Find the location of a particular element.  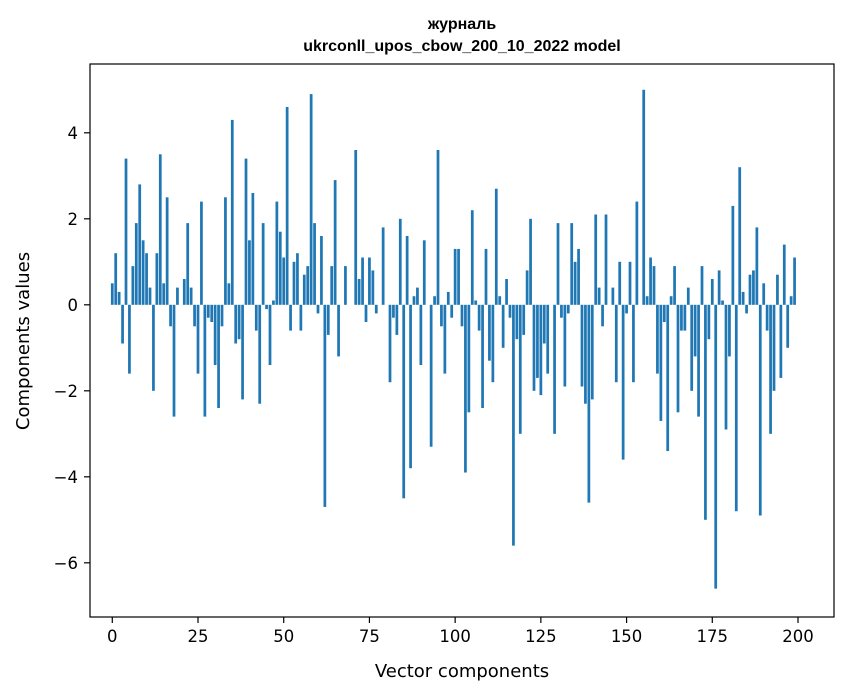

x-axis-ticks: 0 25 50 75 100 125 150 175 200 is located at coordinates (460, 631).